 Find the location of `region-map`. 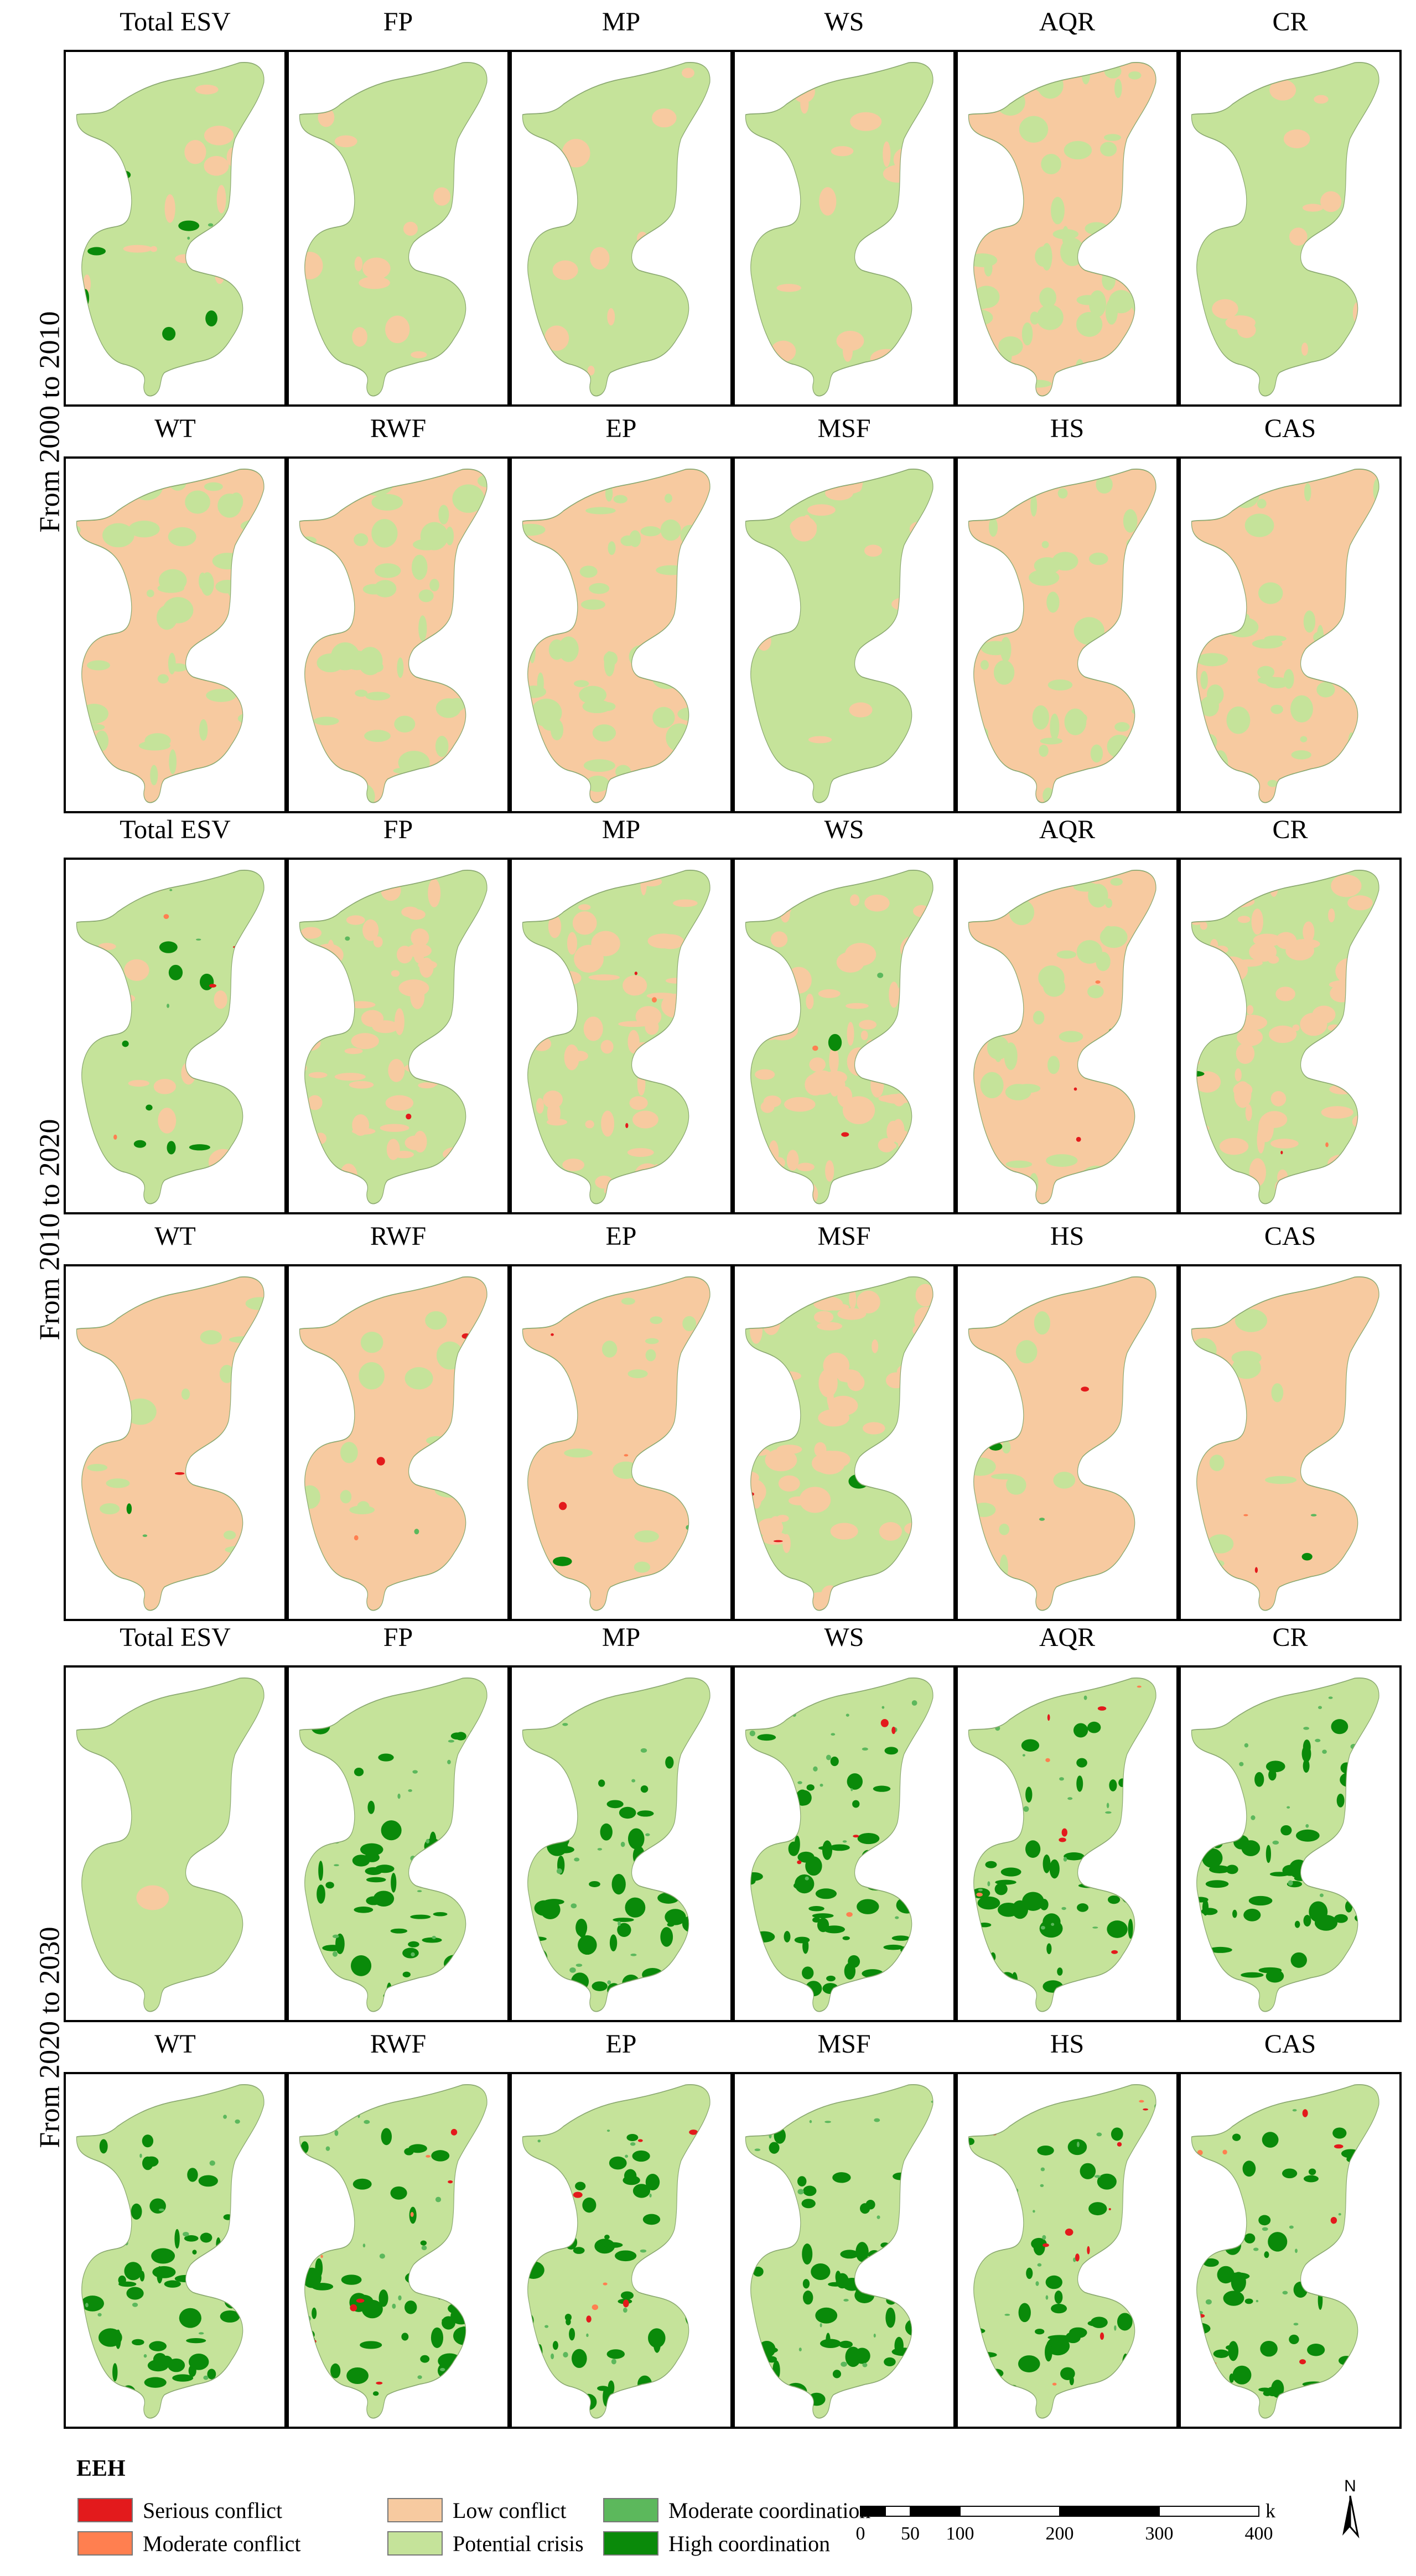

region-map is located at coordinates (839, 1037).